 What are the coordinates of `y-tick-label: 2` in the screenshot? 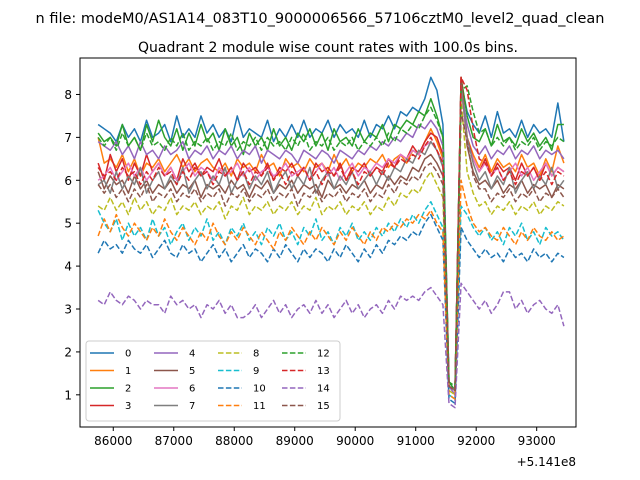 It's located at (68, 352).